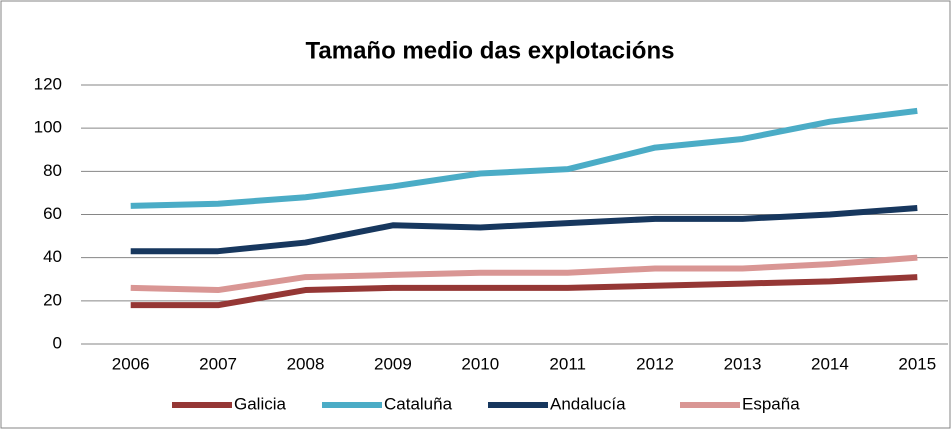  I want to click on x-tick-label: 2012, so click(655, 363).